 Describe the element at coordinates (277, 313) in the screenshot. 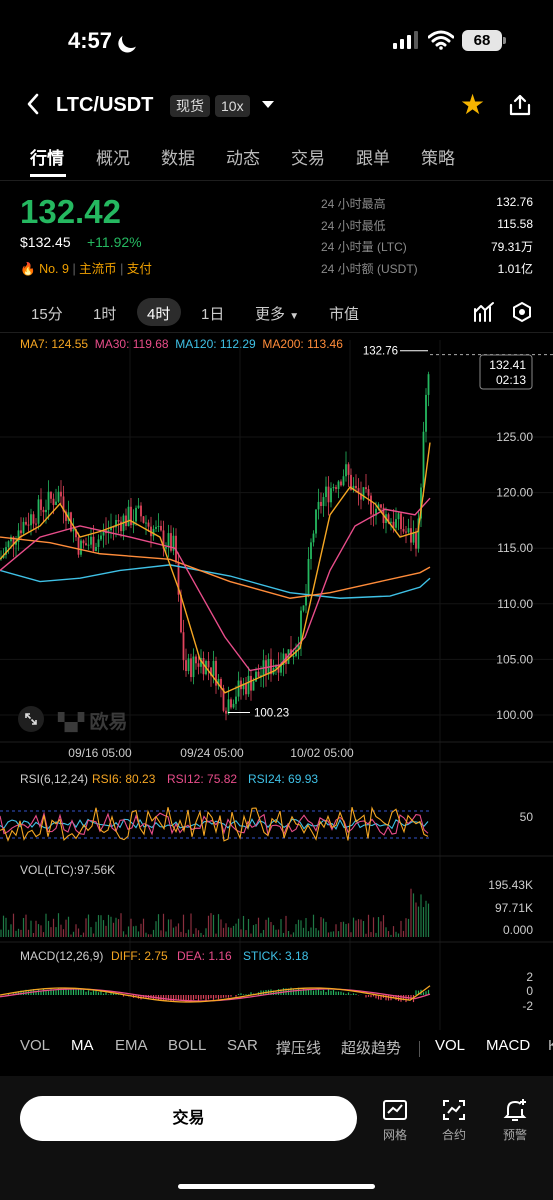

I see `timeframe-more: 更多 ▼` at that location.